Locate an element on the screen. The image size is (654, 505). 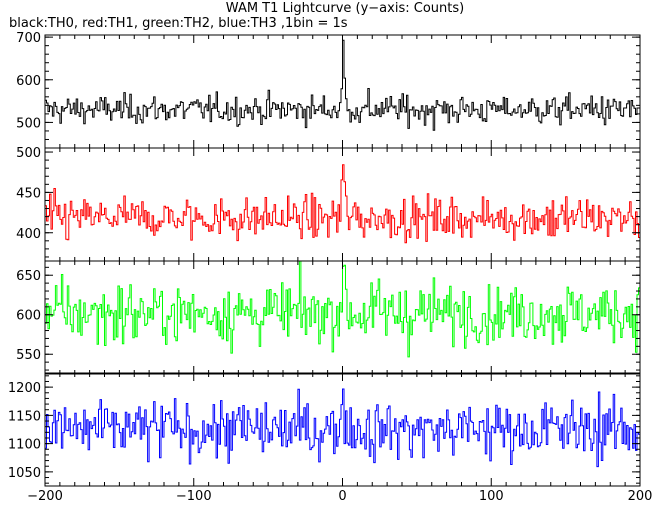
x-axis: −200 −100 0 100 200 is located at coordinates (339, 496).